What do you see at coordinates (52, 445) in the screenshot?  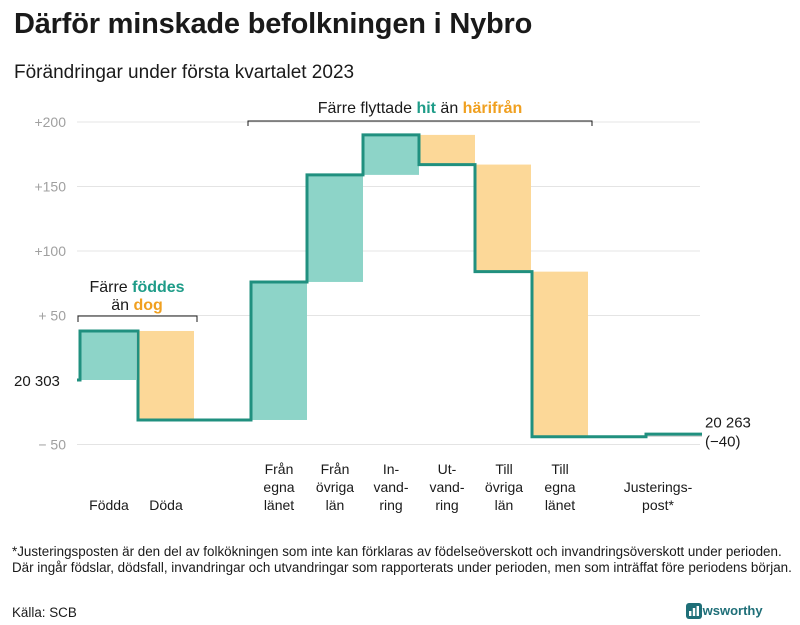 I see `y-tick-label: − 50` at bounding box center [52, 445].